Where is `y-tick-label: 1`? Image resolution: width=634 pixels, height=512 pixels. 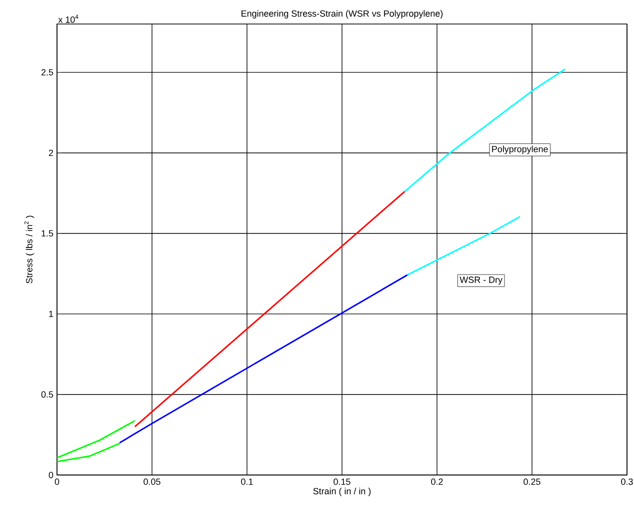 y-tick-label: 1 is located at coordinates (51, 314).